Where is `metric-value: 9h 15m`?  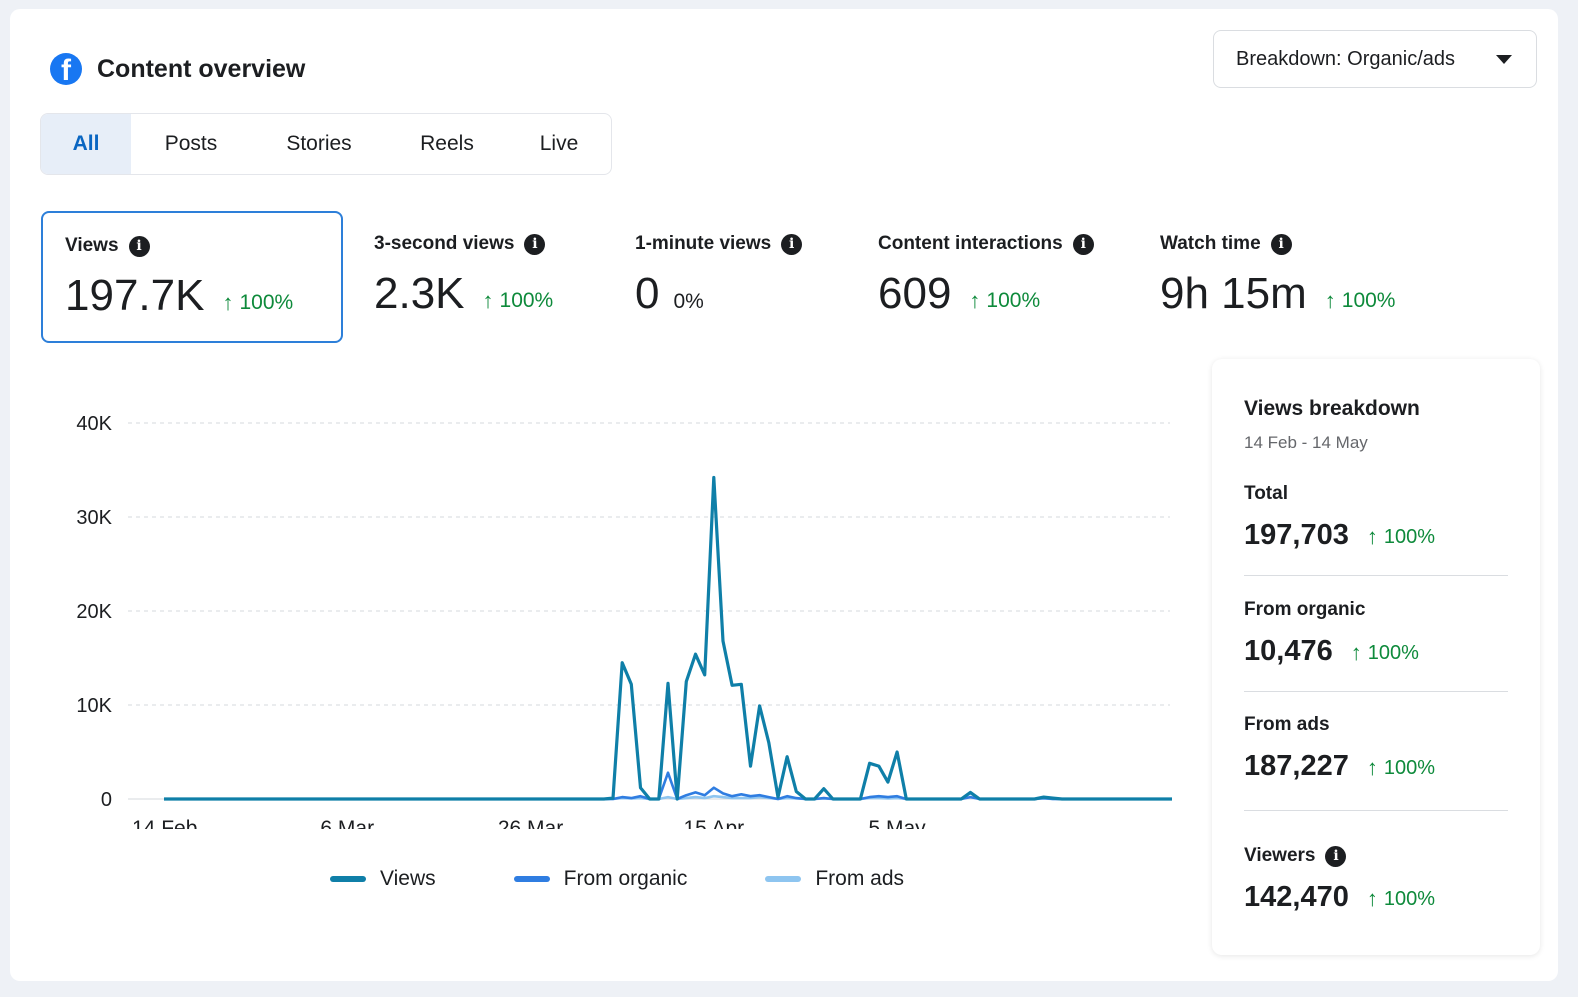
metric-value: 9h 15m is located at coordinates (1233, 293).